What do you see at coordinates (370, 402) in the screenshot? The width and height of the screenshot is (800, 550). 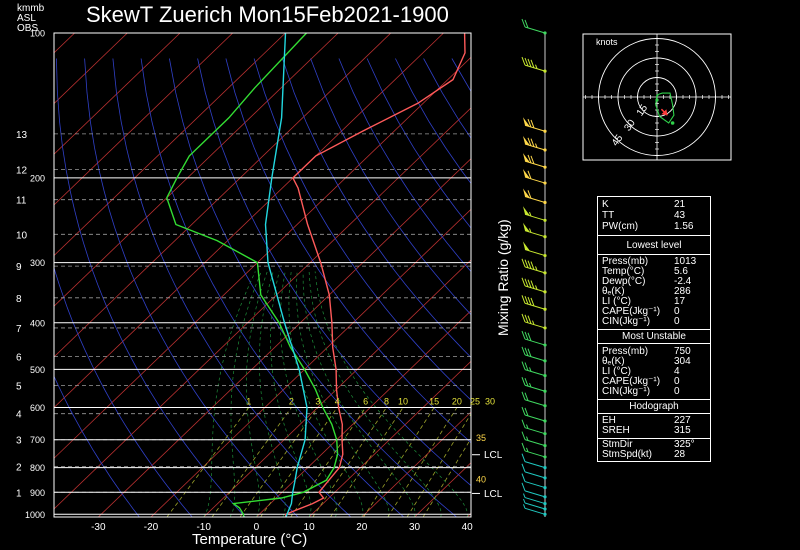 I see `mixing-ratio-labels: 1 2 3 4 6 8 10 15 20 25 30` at bounding box center [370, 402].